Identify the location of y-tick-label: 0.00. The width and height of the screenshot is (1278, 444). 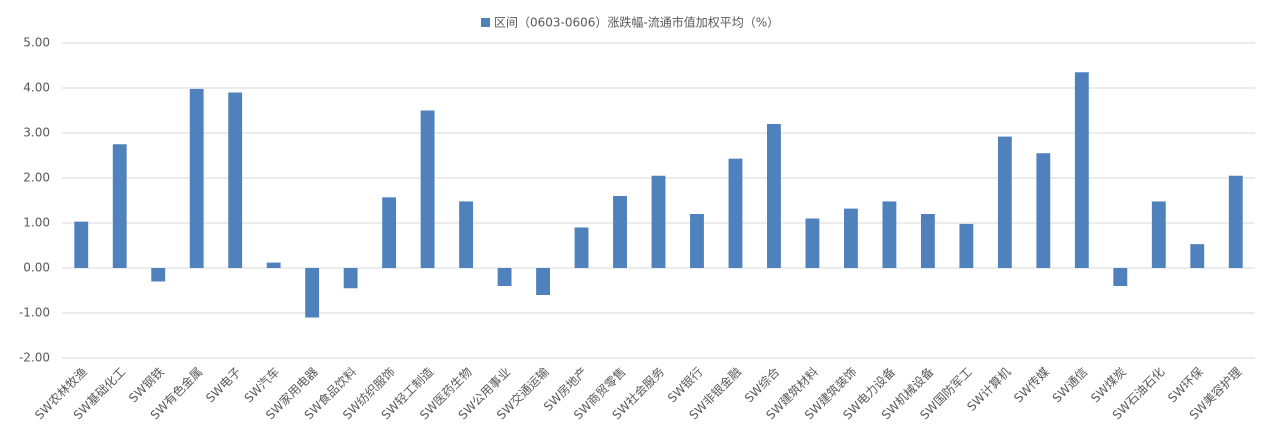
(36, 268).